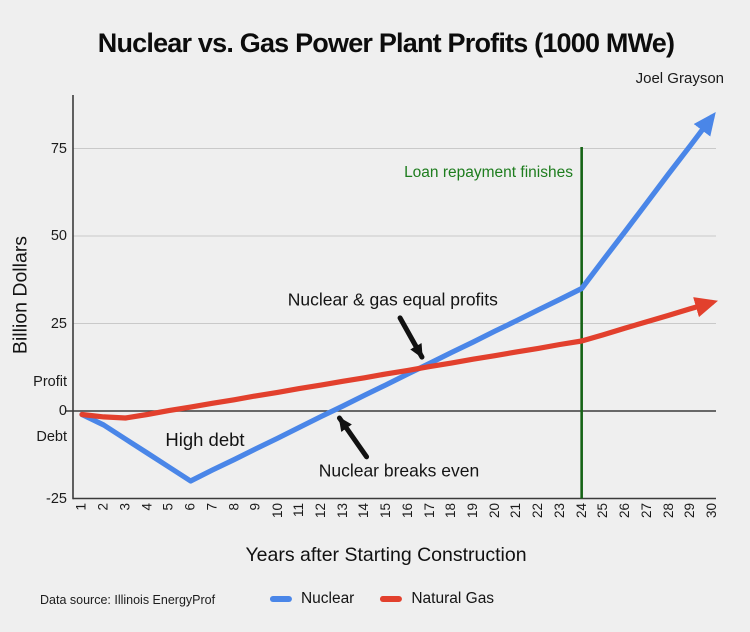  Describe the element at coordinates (679, 78) in the screenshot. I see `author-credit: Joel Grayson` at that location.